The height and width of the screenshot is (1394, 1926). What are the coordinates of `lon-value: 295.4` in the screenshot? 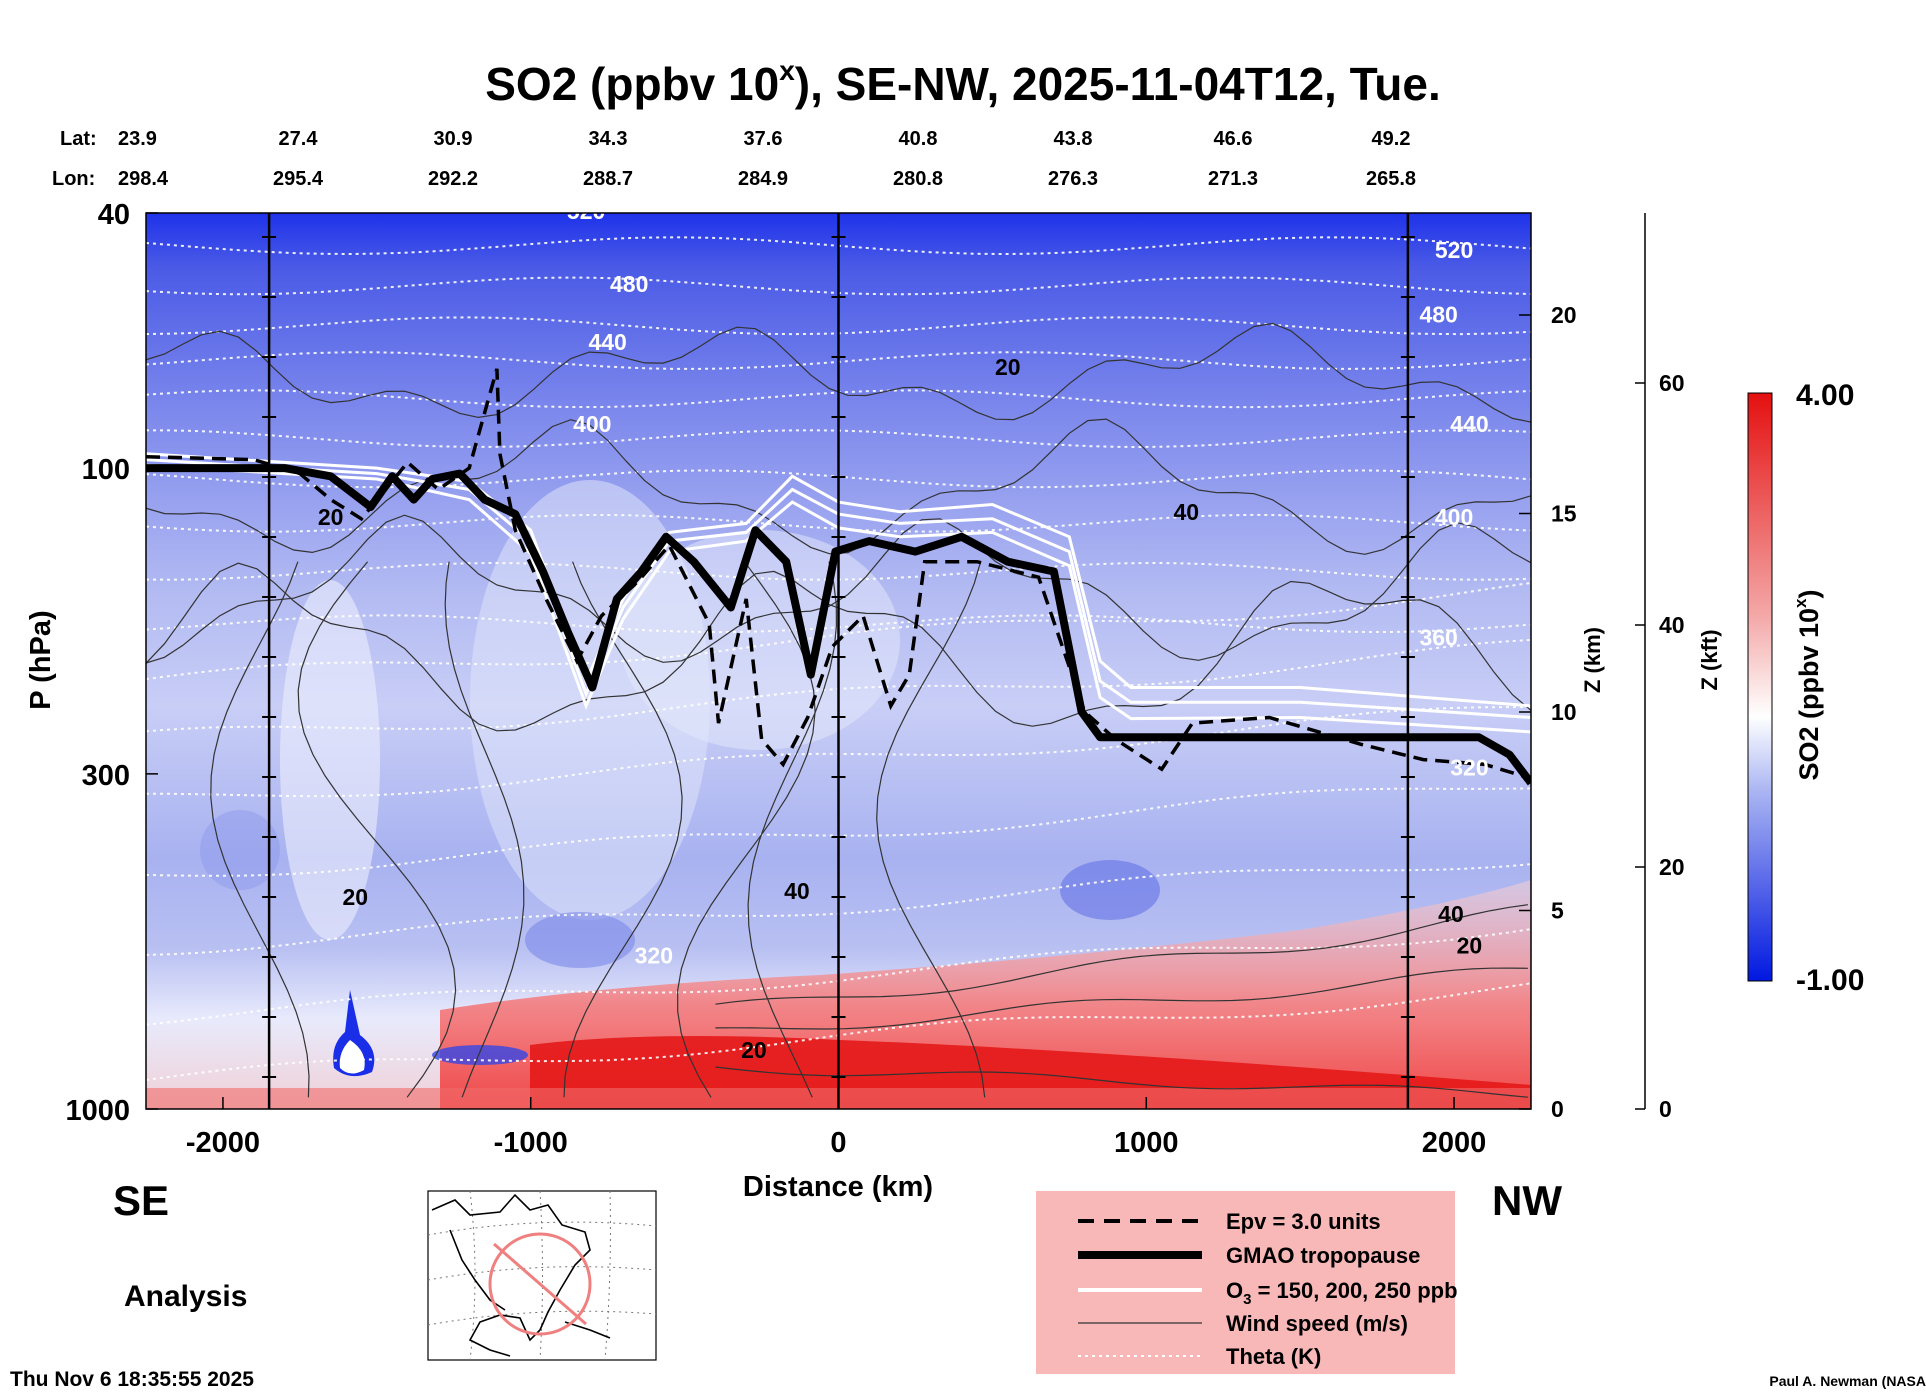 It's located at (298, 179).